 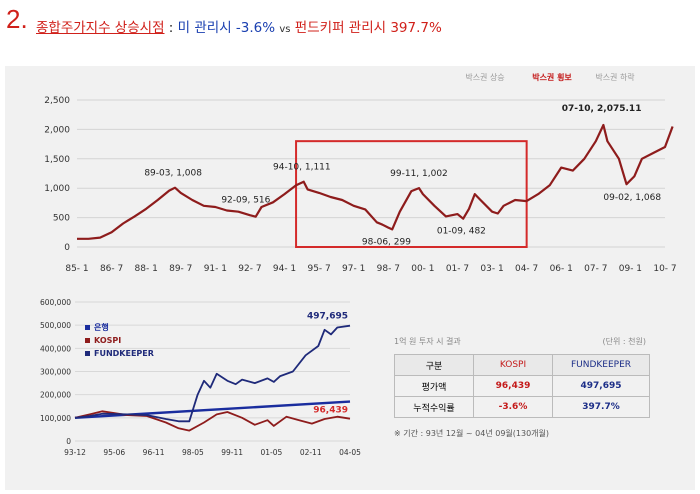 I want to click on x-tick-label: 92- 7, so click(x=249, y=269).